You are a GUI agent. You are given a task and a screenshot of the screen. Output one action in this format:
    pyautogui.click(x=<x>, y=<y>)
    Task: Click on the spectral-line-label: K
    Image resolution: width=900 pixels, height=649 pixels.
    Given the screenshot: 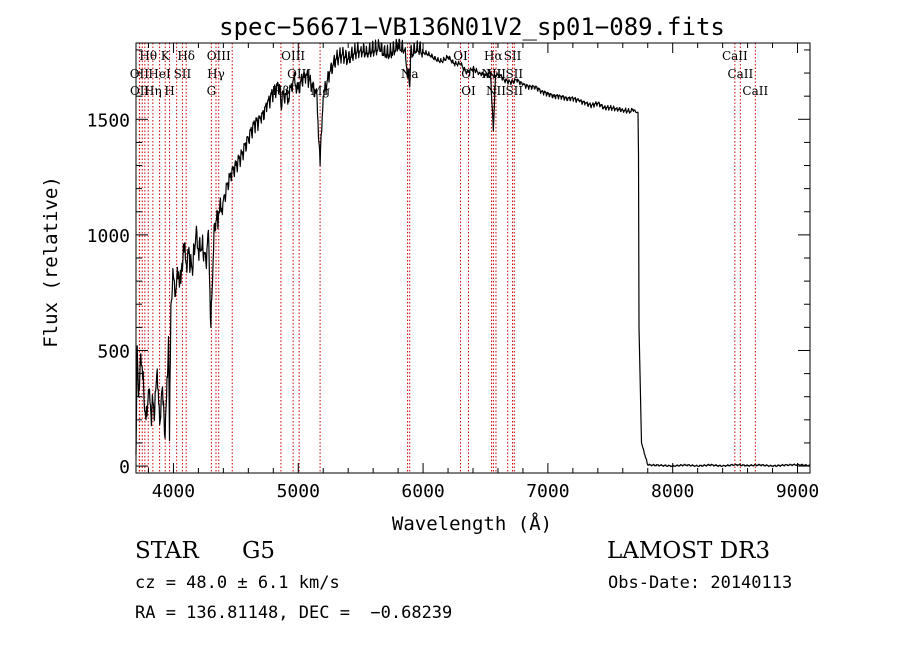 What is the action you would take?
    pyautogui.click(x=166, y=56)
    